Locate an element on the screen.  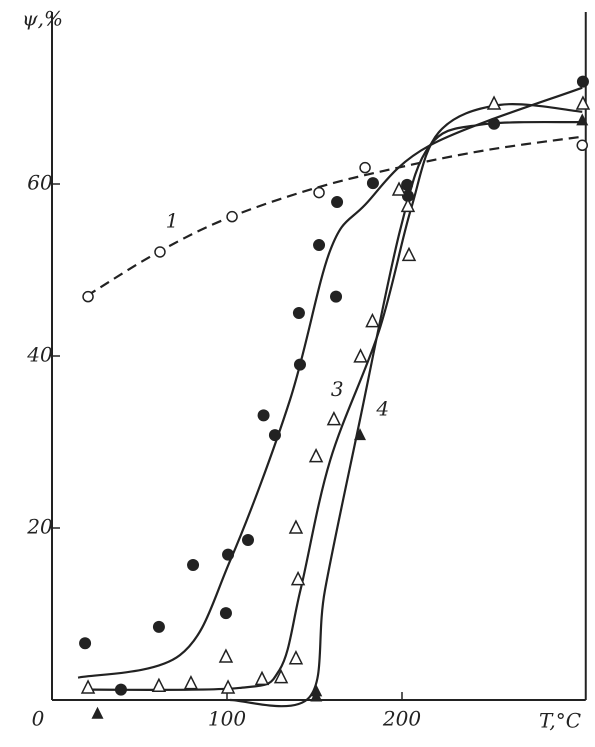
curve-label: 3 is located at coordinates (337, 389).